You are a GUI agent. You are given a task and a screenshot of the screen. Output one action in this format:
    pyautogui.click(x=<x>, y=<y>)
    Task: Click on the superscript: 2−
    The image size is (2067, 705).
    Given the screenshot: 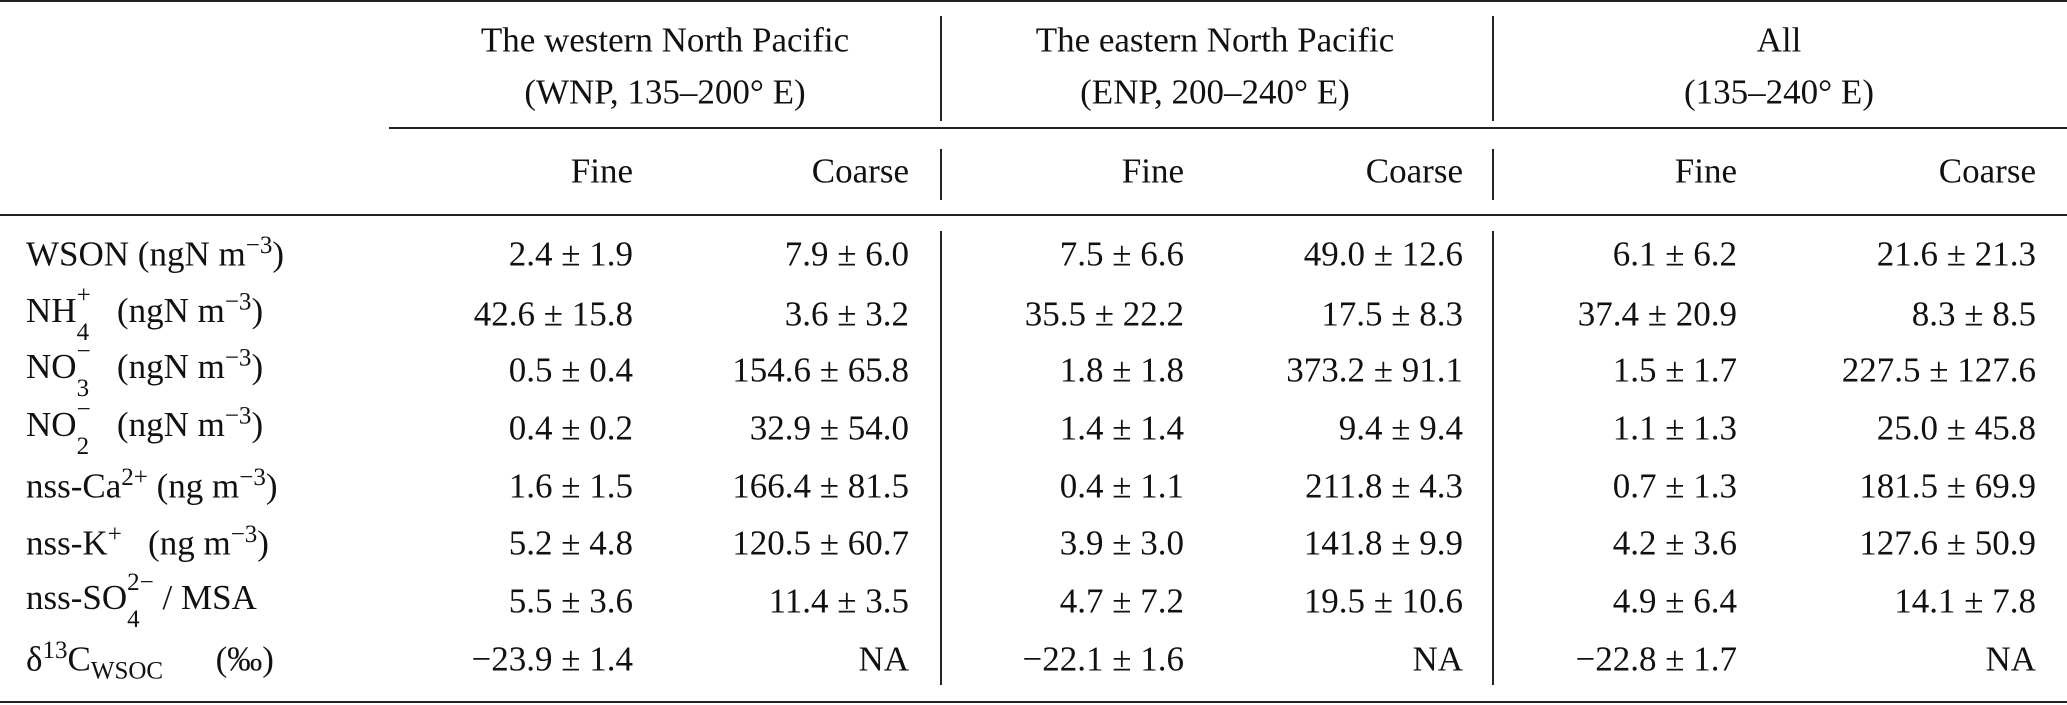 What is the action you would take?
    pyautogui.click(x=140, y=582)
    